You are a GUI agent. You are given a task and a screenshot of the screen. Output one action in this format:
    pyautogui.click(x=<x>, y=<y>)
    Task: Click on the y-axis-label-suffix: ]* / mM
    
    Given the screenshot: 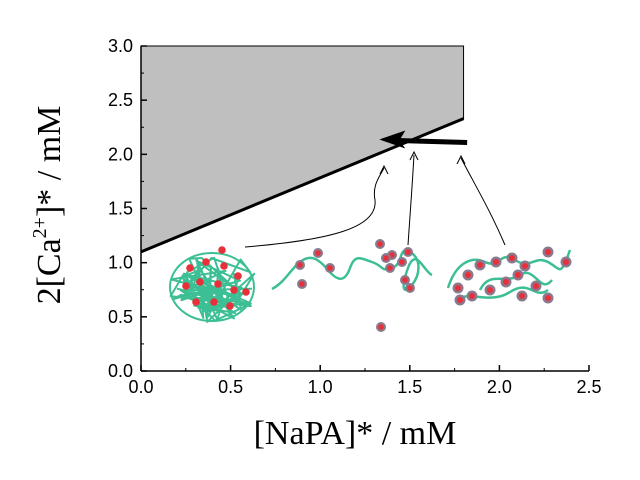 What is the action you would take?
    pyautogui.click(x=49, y=161)
    